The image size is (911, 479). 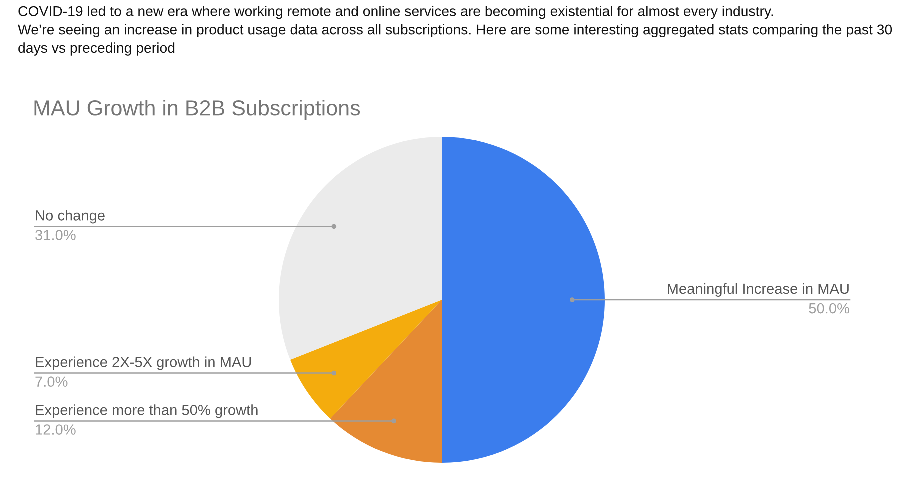 What do you see at coordinates (829, 308) in the screenshot?
I see `data-label: 50.0%` at bounding box center [829, 308].